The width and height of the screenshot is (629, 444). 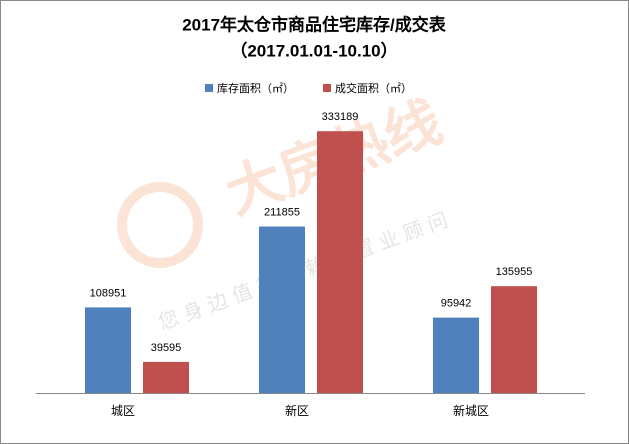 I want to click on value-label: 95942, so click(x=456, y=304).